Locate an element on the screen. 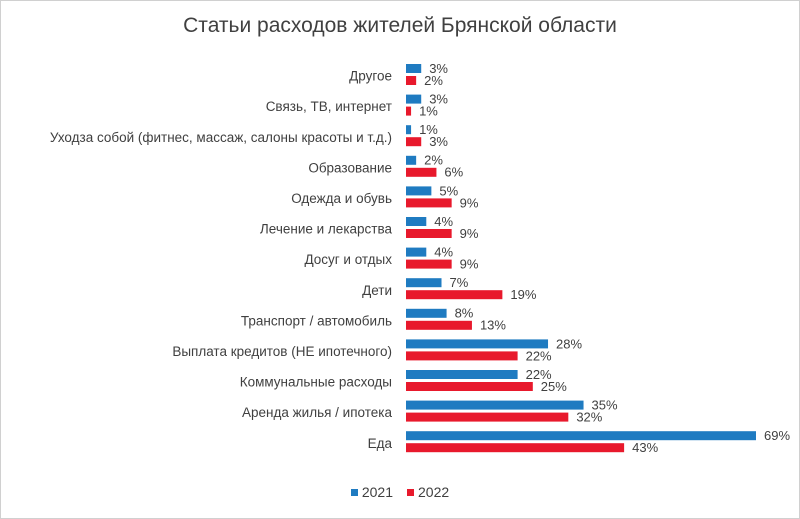  data-label-2022: 22% is located at coordinates (539, 355).